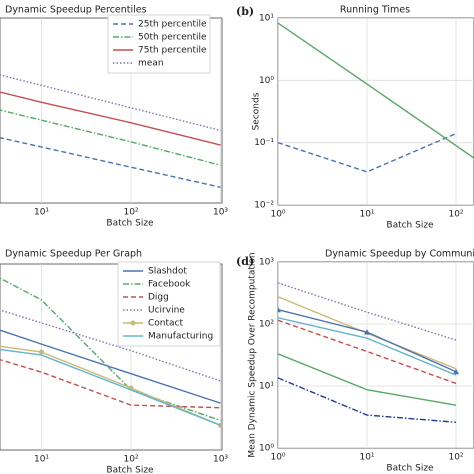 Image resolution: width=474 pixels, height=474 pixels. Describe the element at coordinates (253, 354) in the screenshot. I see `y-axis-label: Mean Dynamic Speedup Over Recomputation` at that location.